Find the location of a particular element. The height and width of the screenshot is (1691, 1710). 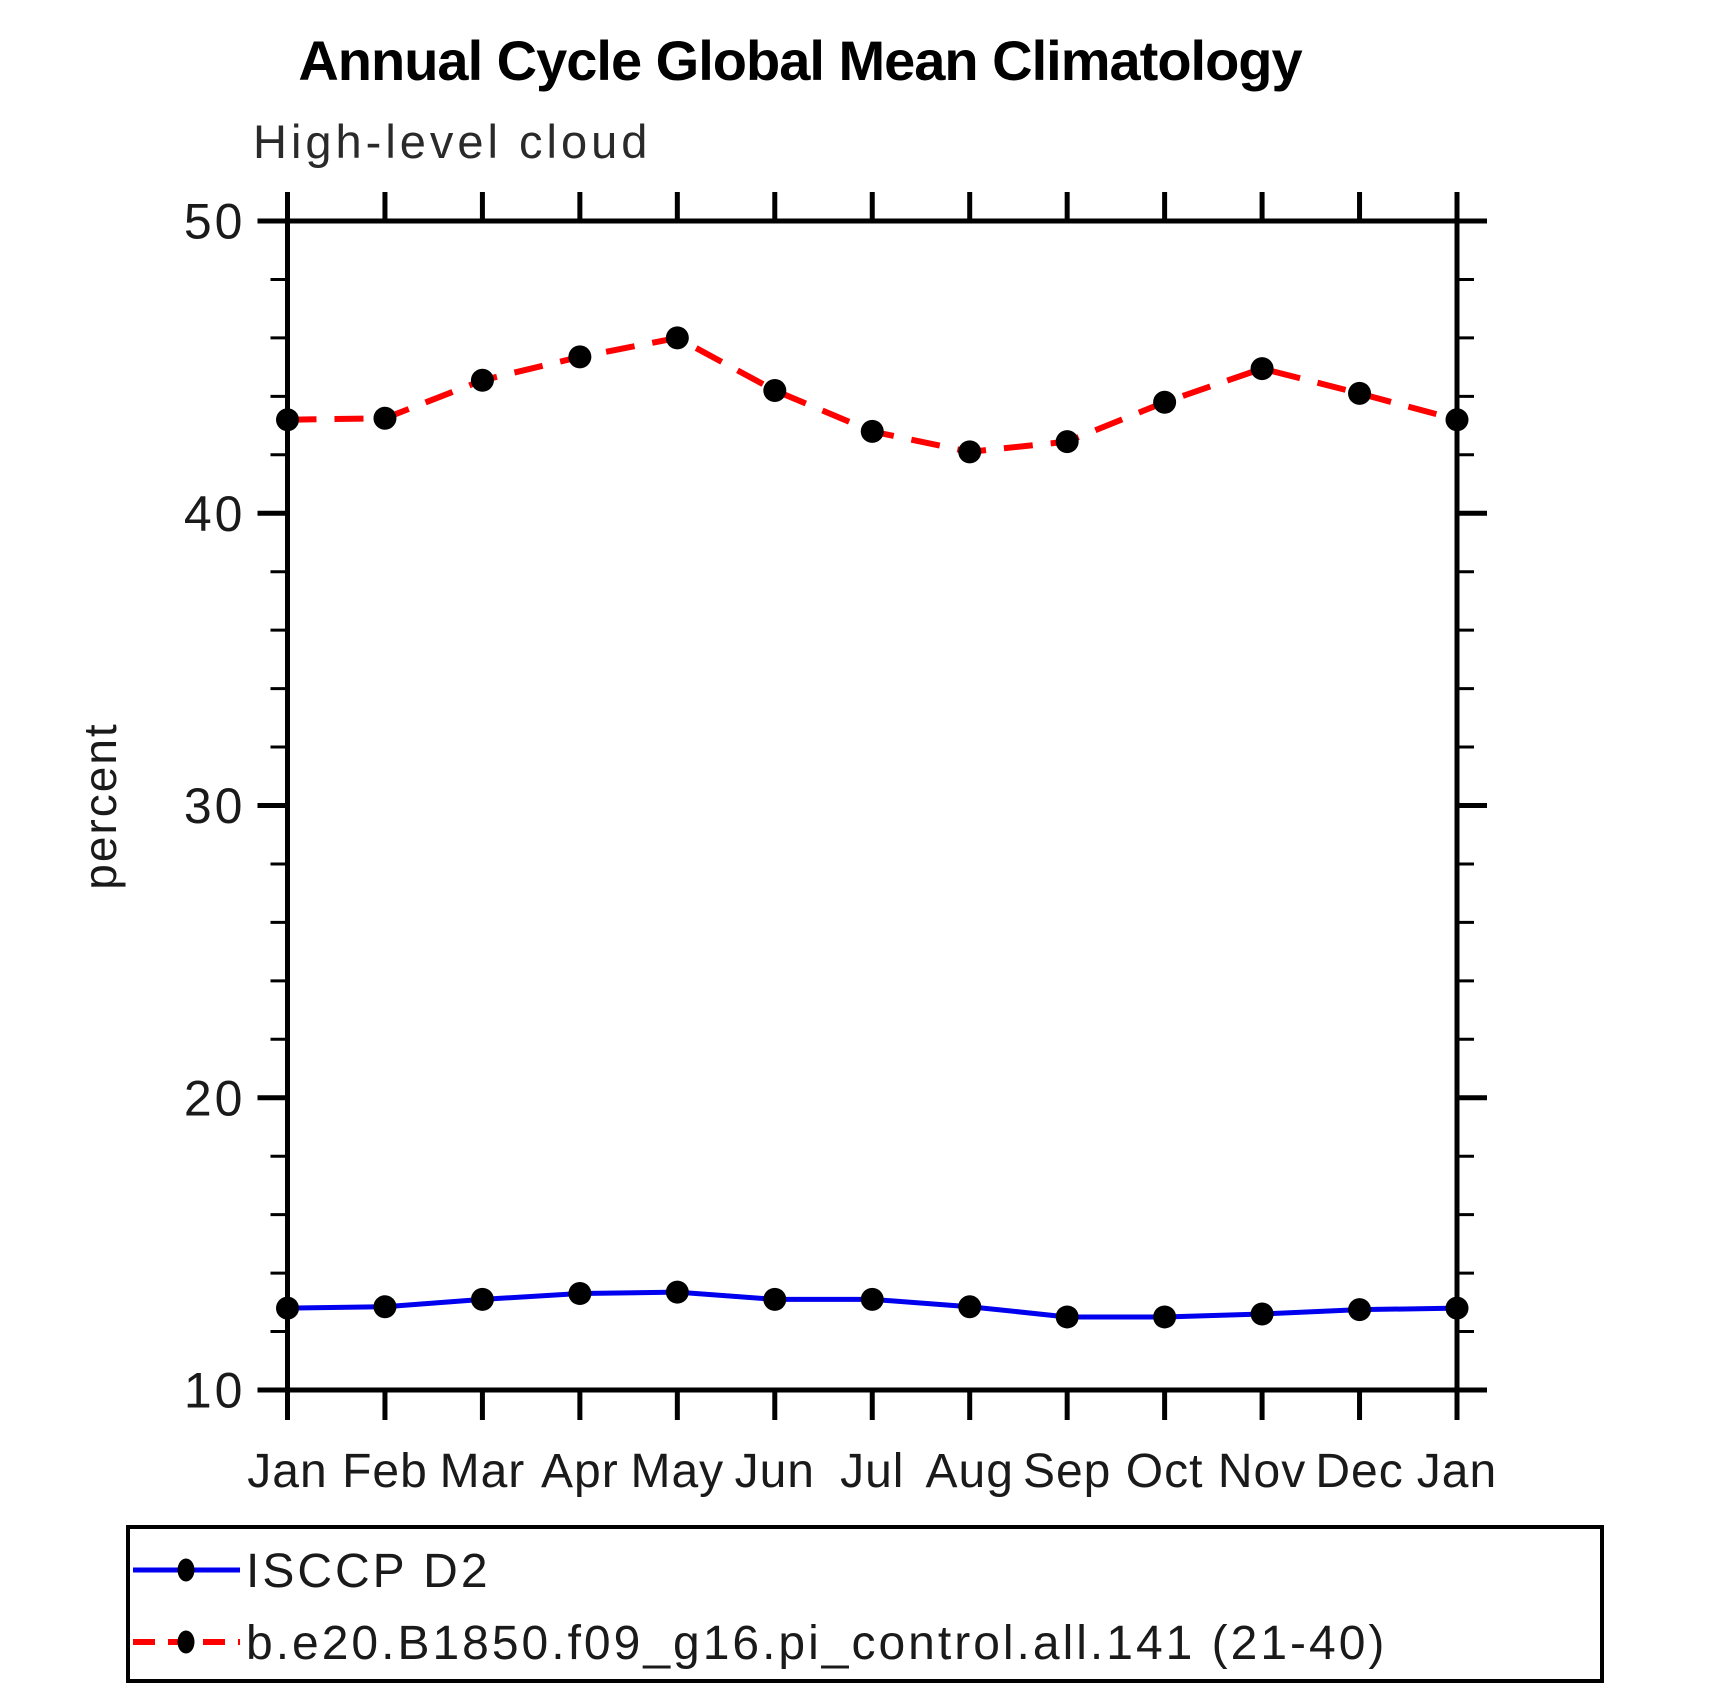

y-tick-label: 20 is located at coordinates (215, 1098).